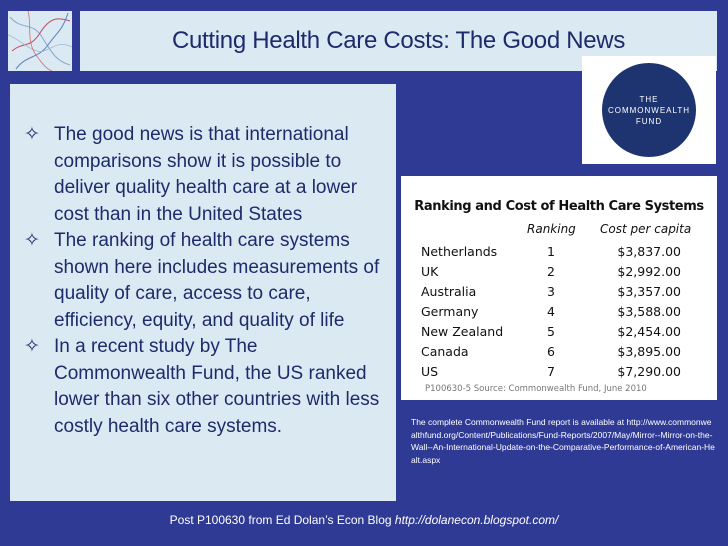 The height and width of the screenshot is (546, 728). Describe the element at coordinates (559, 294) in the screenshot. I see `table-row: Australia 3 $3,357.00` at that location.